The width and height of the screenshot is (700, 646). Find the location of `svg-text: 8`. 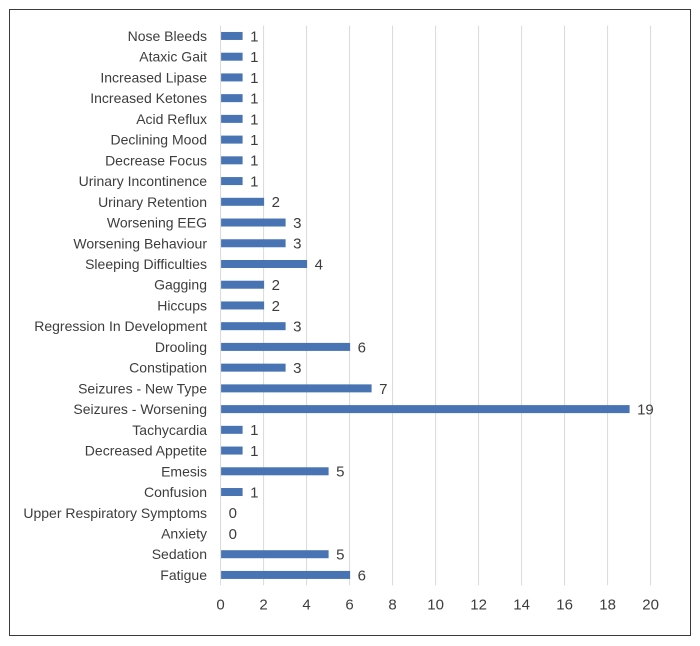

svg-text: 8 is located at coordinates (392, 605).